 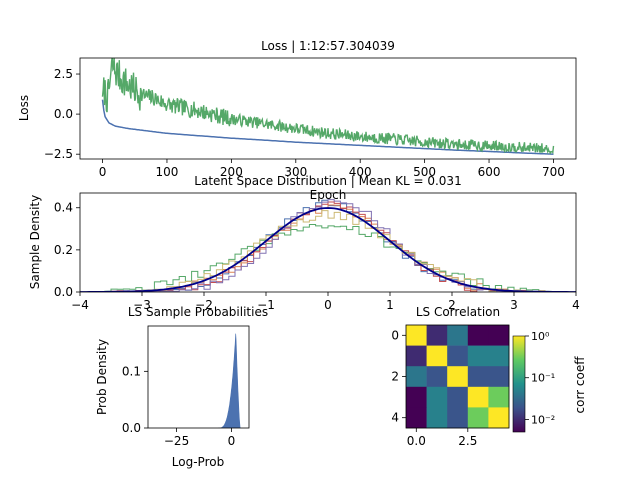 What do you see at coordinates (416, 441) in the screenshot?
I see `corr-xtick-label: 0.0` at bounding box center [416, 441].